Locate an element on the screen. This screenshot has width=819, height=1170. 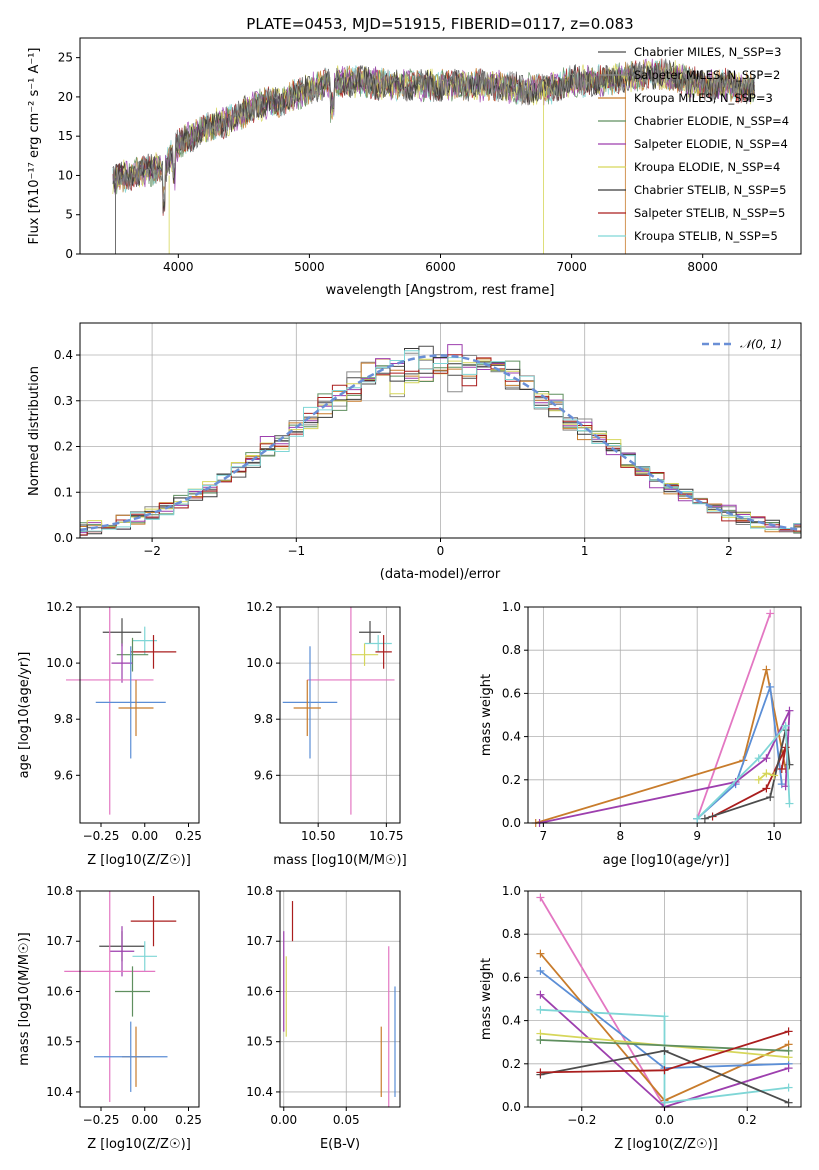
x-tick-label: 0.05 is located at coordinates (346, 1120).